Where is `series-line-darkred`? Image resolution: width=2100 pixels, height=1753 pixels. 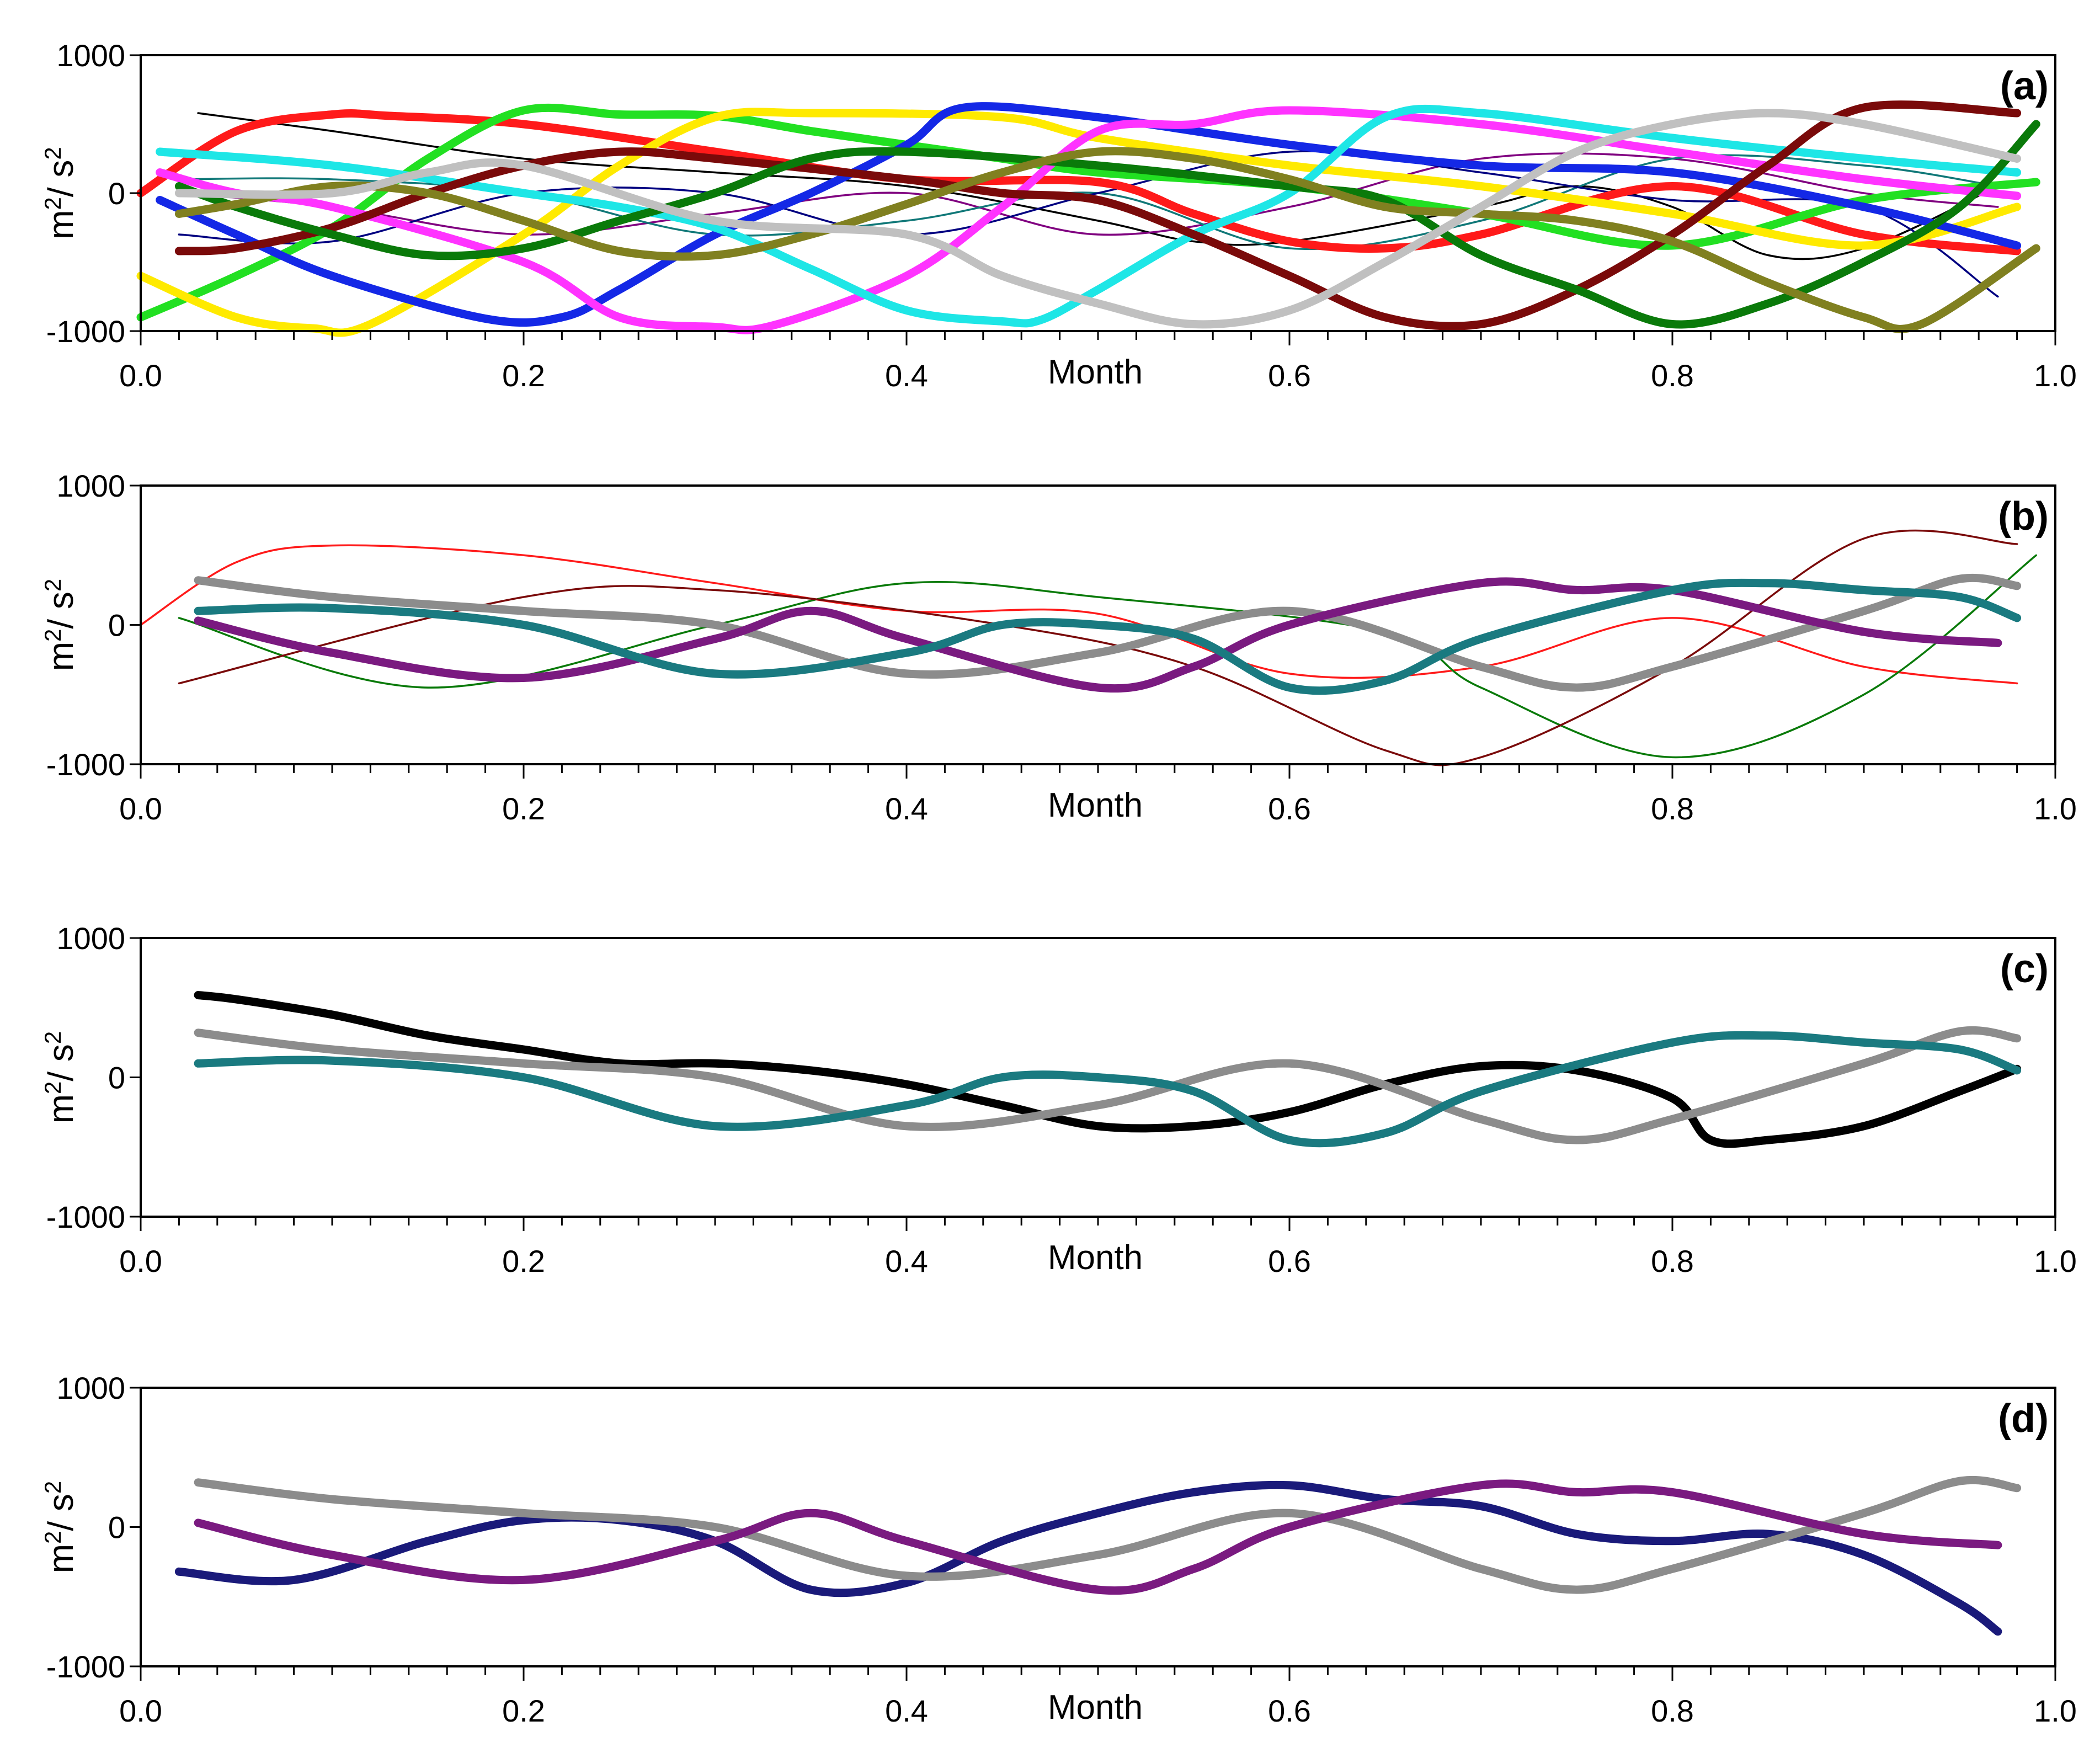 series-line-darkred is located at coordinates (1098, 215).